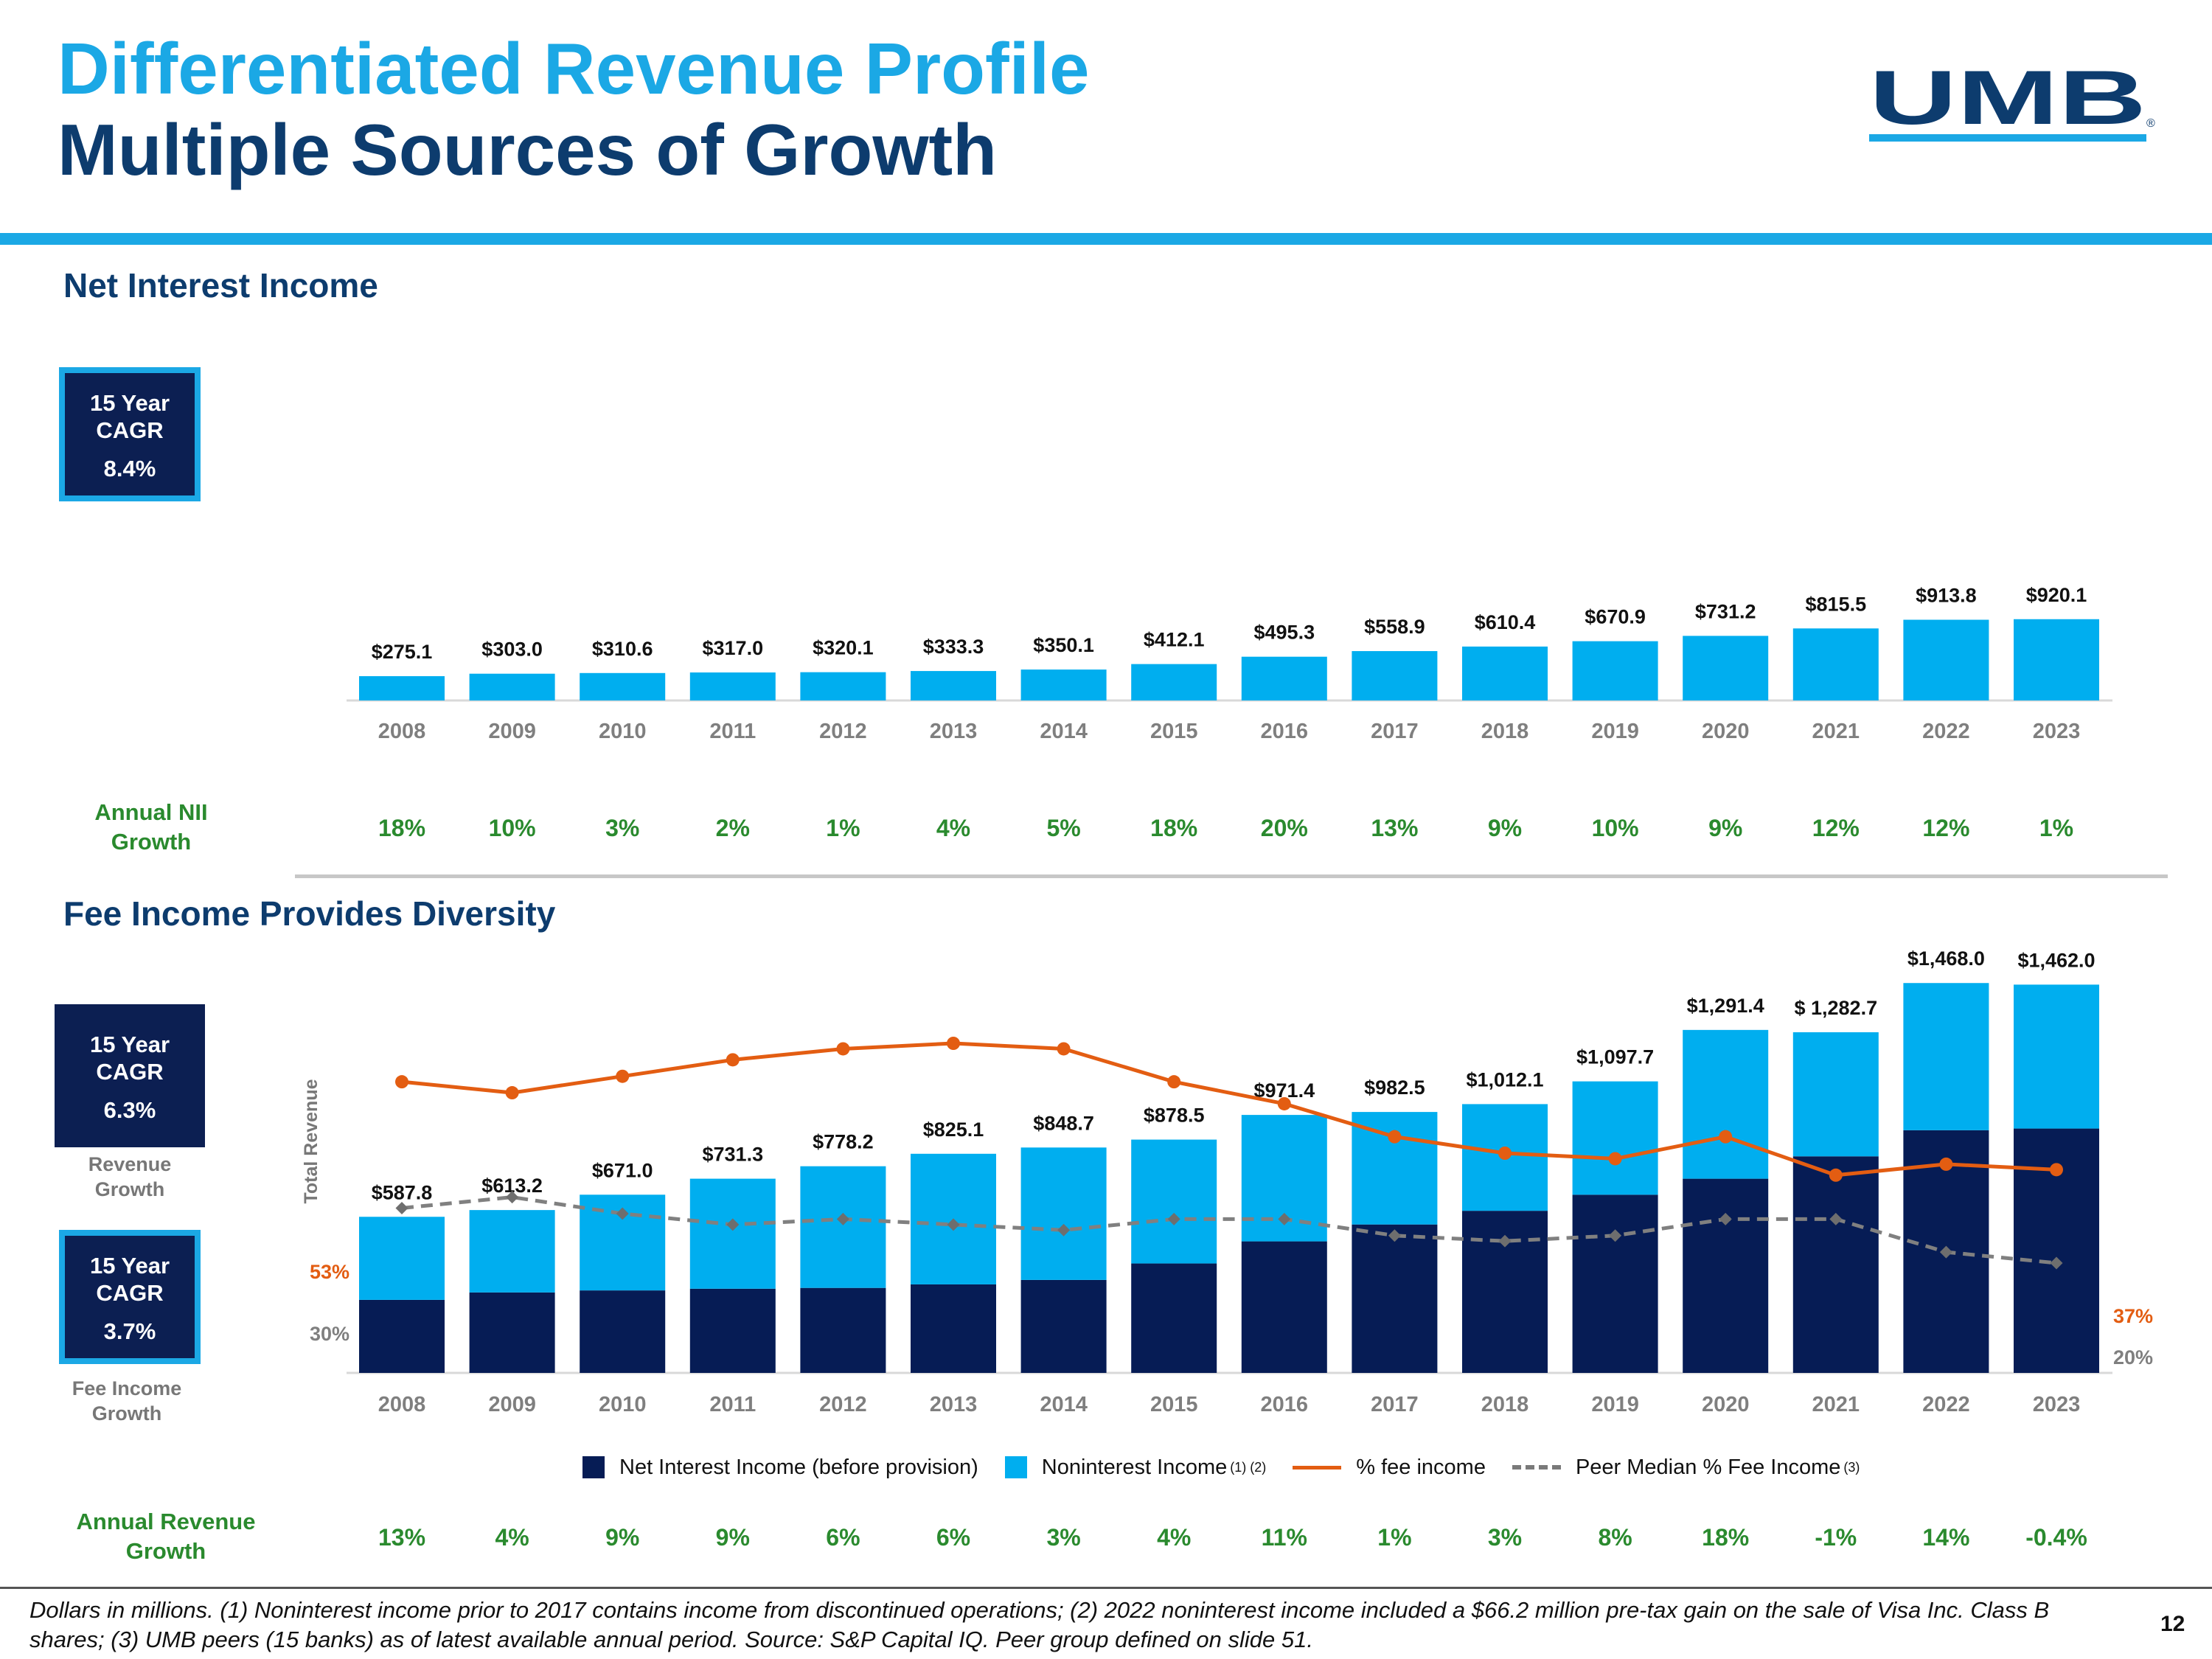  Describe the element at coordinates (512, 828) in the screenshot. I see `nii-growth-value-2009: 10%` at that location.